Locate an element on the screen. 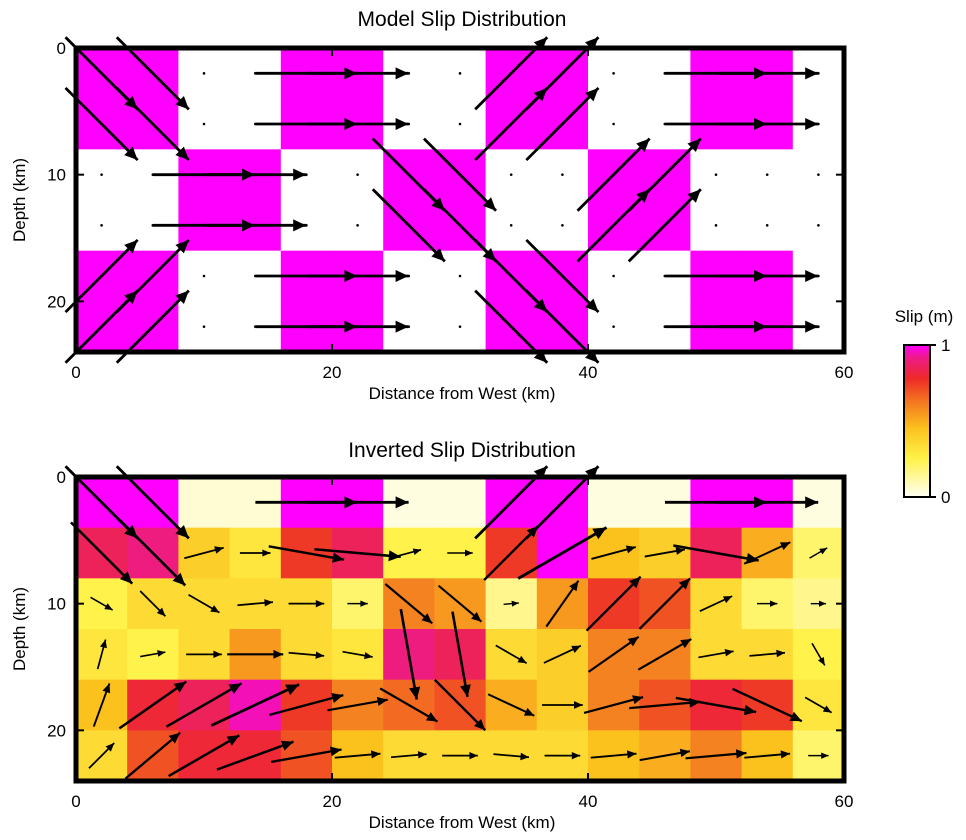  model-slip-ytick-label: 0 is located at coordinates (61, 48).